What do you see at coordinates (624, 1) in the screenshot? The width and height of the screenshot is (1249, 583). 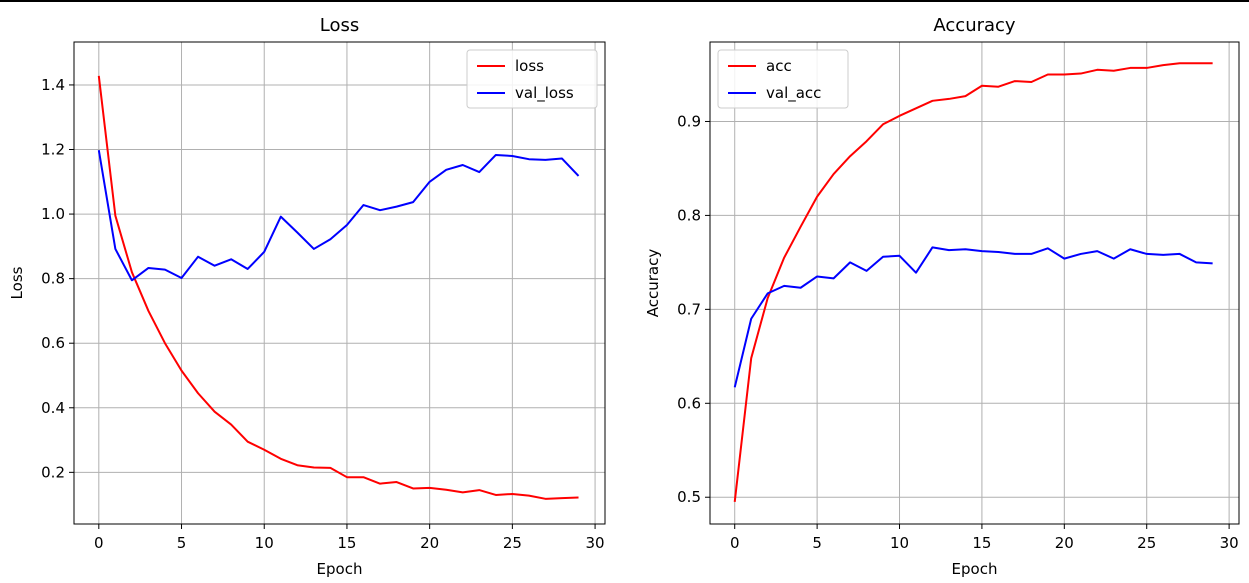 I see `top-border` at bounding box center [624, 1].